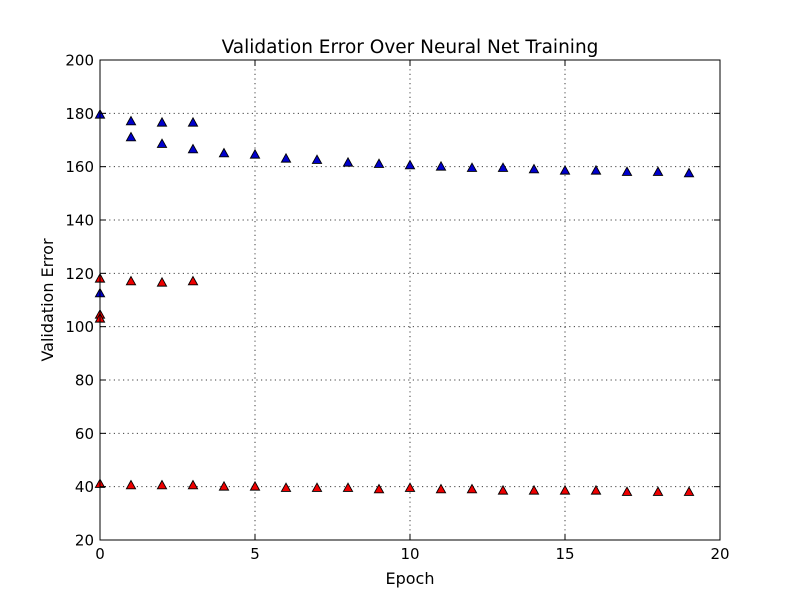 The image size is (800, 600). What do you see at coordinates (84, 541) in the screenshot?
I see `y-tick-label: 20` at bounding box center [84, 541].